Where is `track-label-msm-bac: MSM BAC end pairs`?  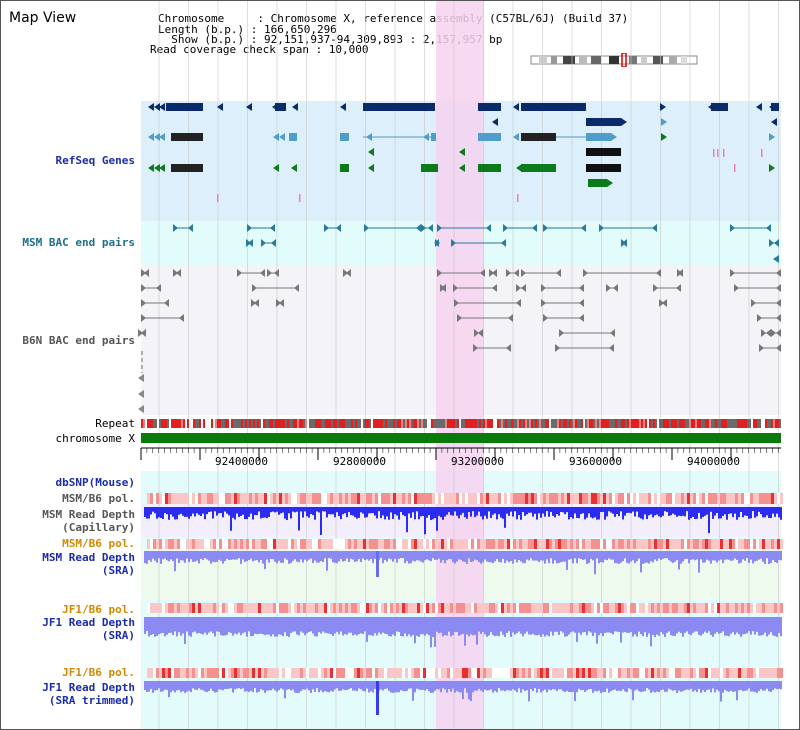
track-label-msm-bac: MSM BAC end pairs is located at coordinates (78, 242).